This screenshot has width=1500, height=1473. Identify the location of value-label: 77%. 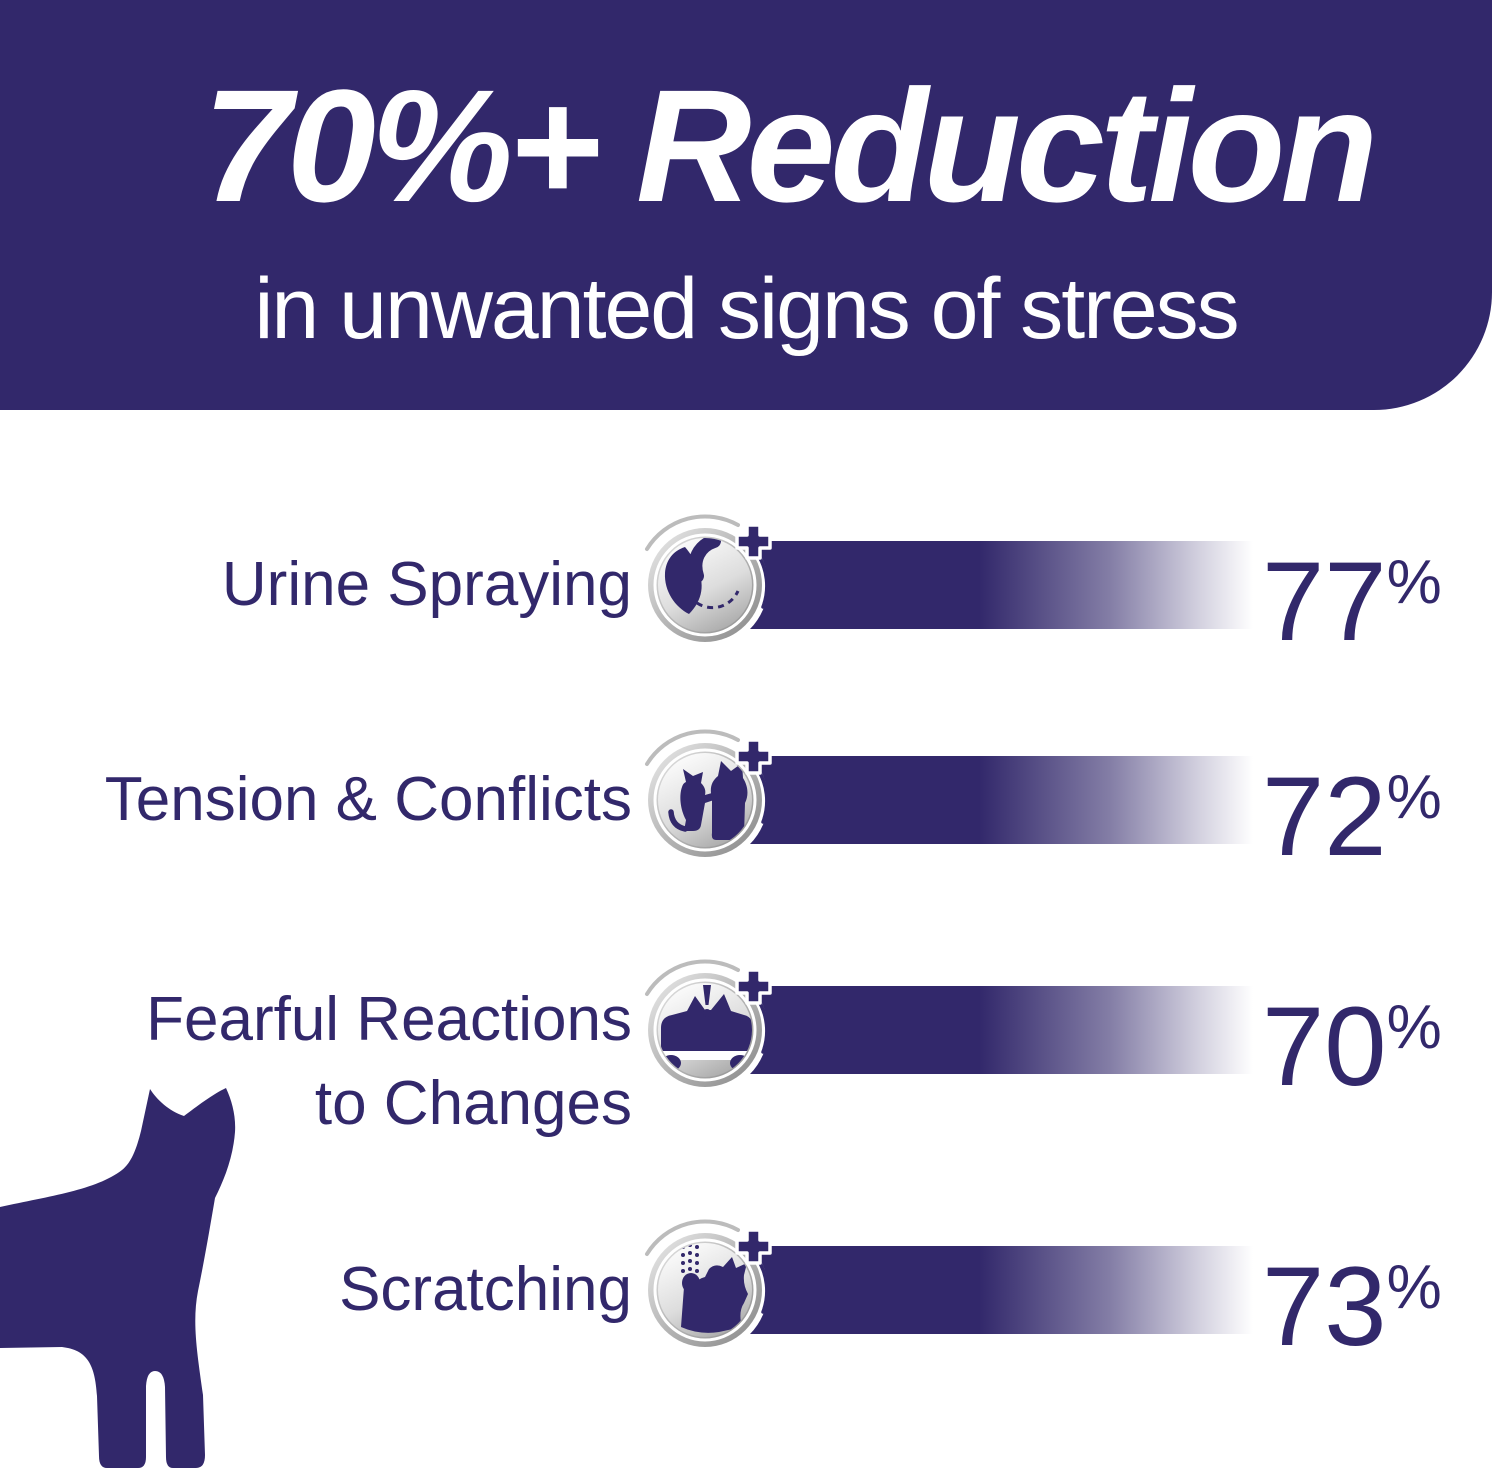
(1352, 592).